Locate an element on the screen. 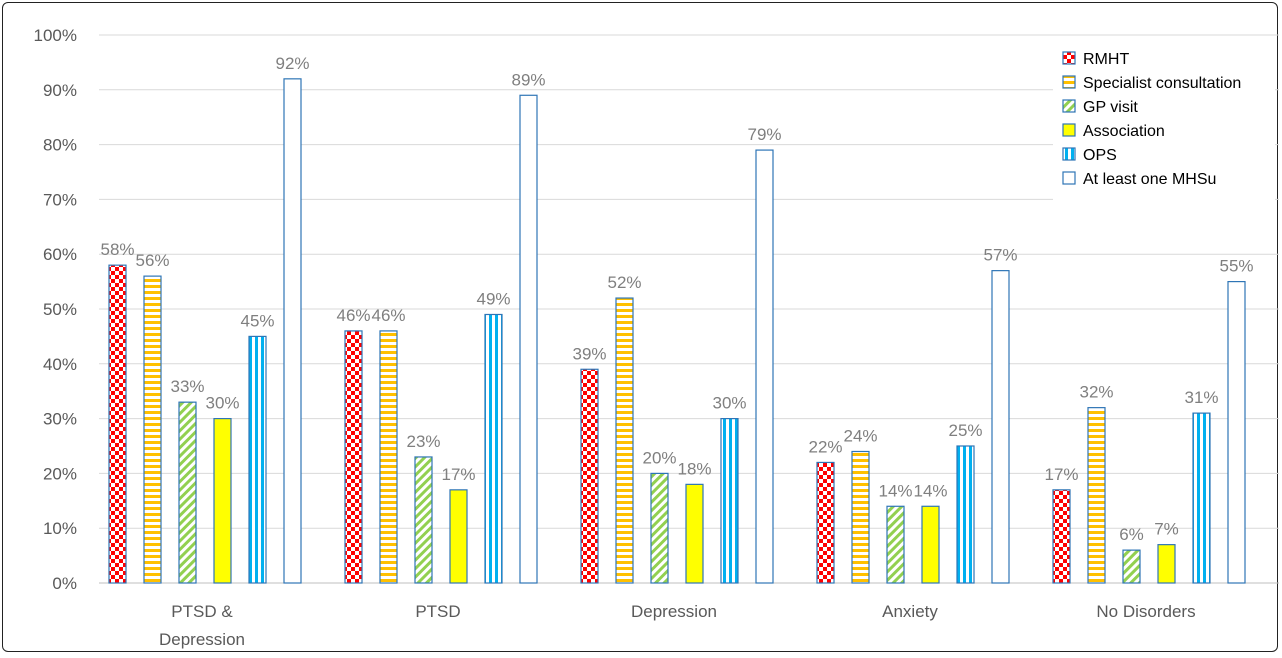  x-tick-label: PTSD is located at coordinates (437, 611).